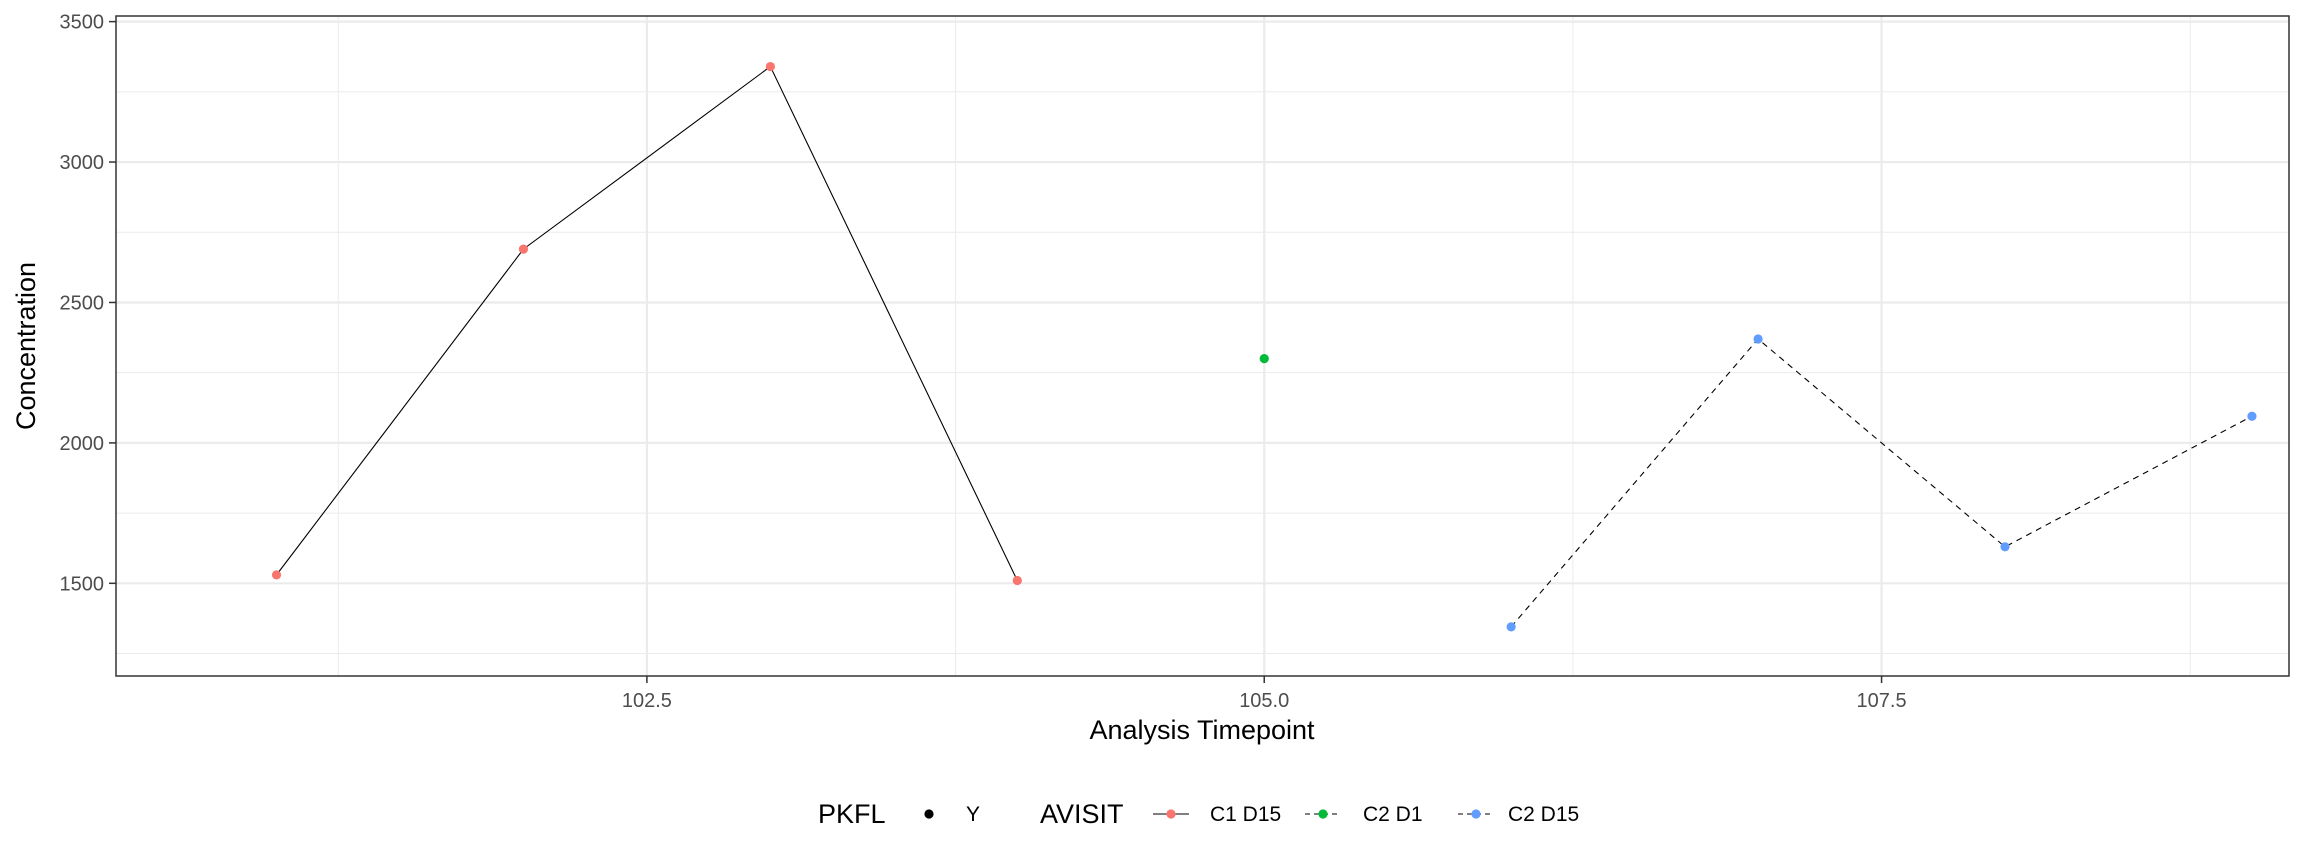 Image resolution: width=2304 pixels, height=865 pixels. Describe the element at coordinates (1882, 701) in the screenshot. I see `x-tick-label: 107.5` at that location.